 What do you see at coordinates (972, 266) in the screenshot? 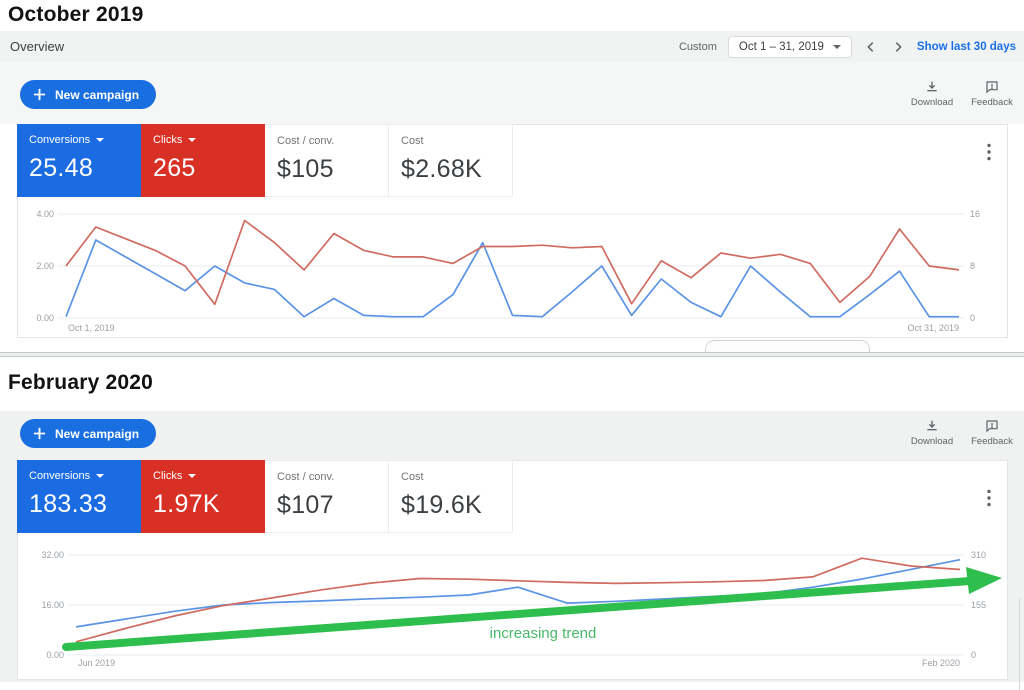
I see `svg-text: 8` at bounding box center [972, 266].